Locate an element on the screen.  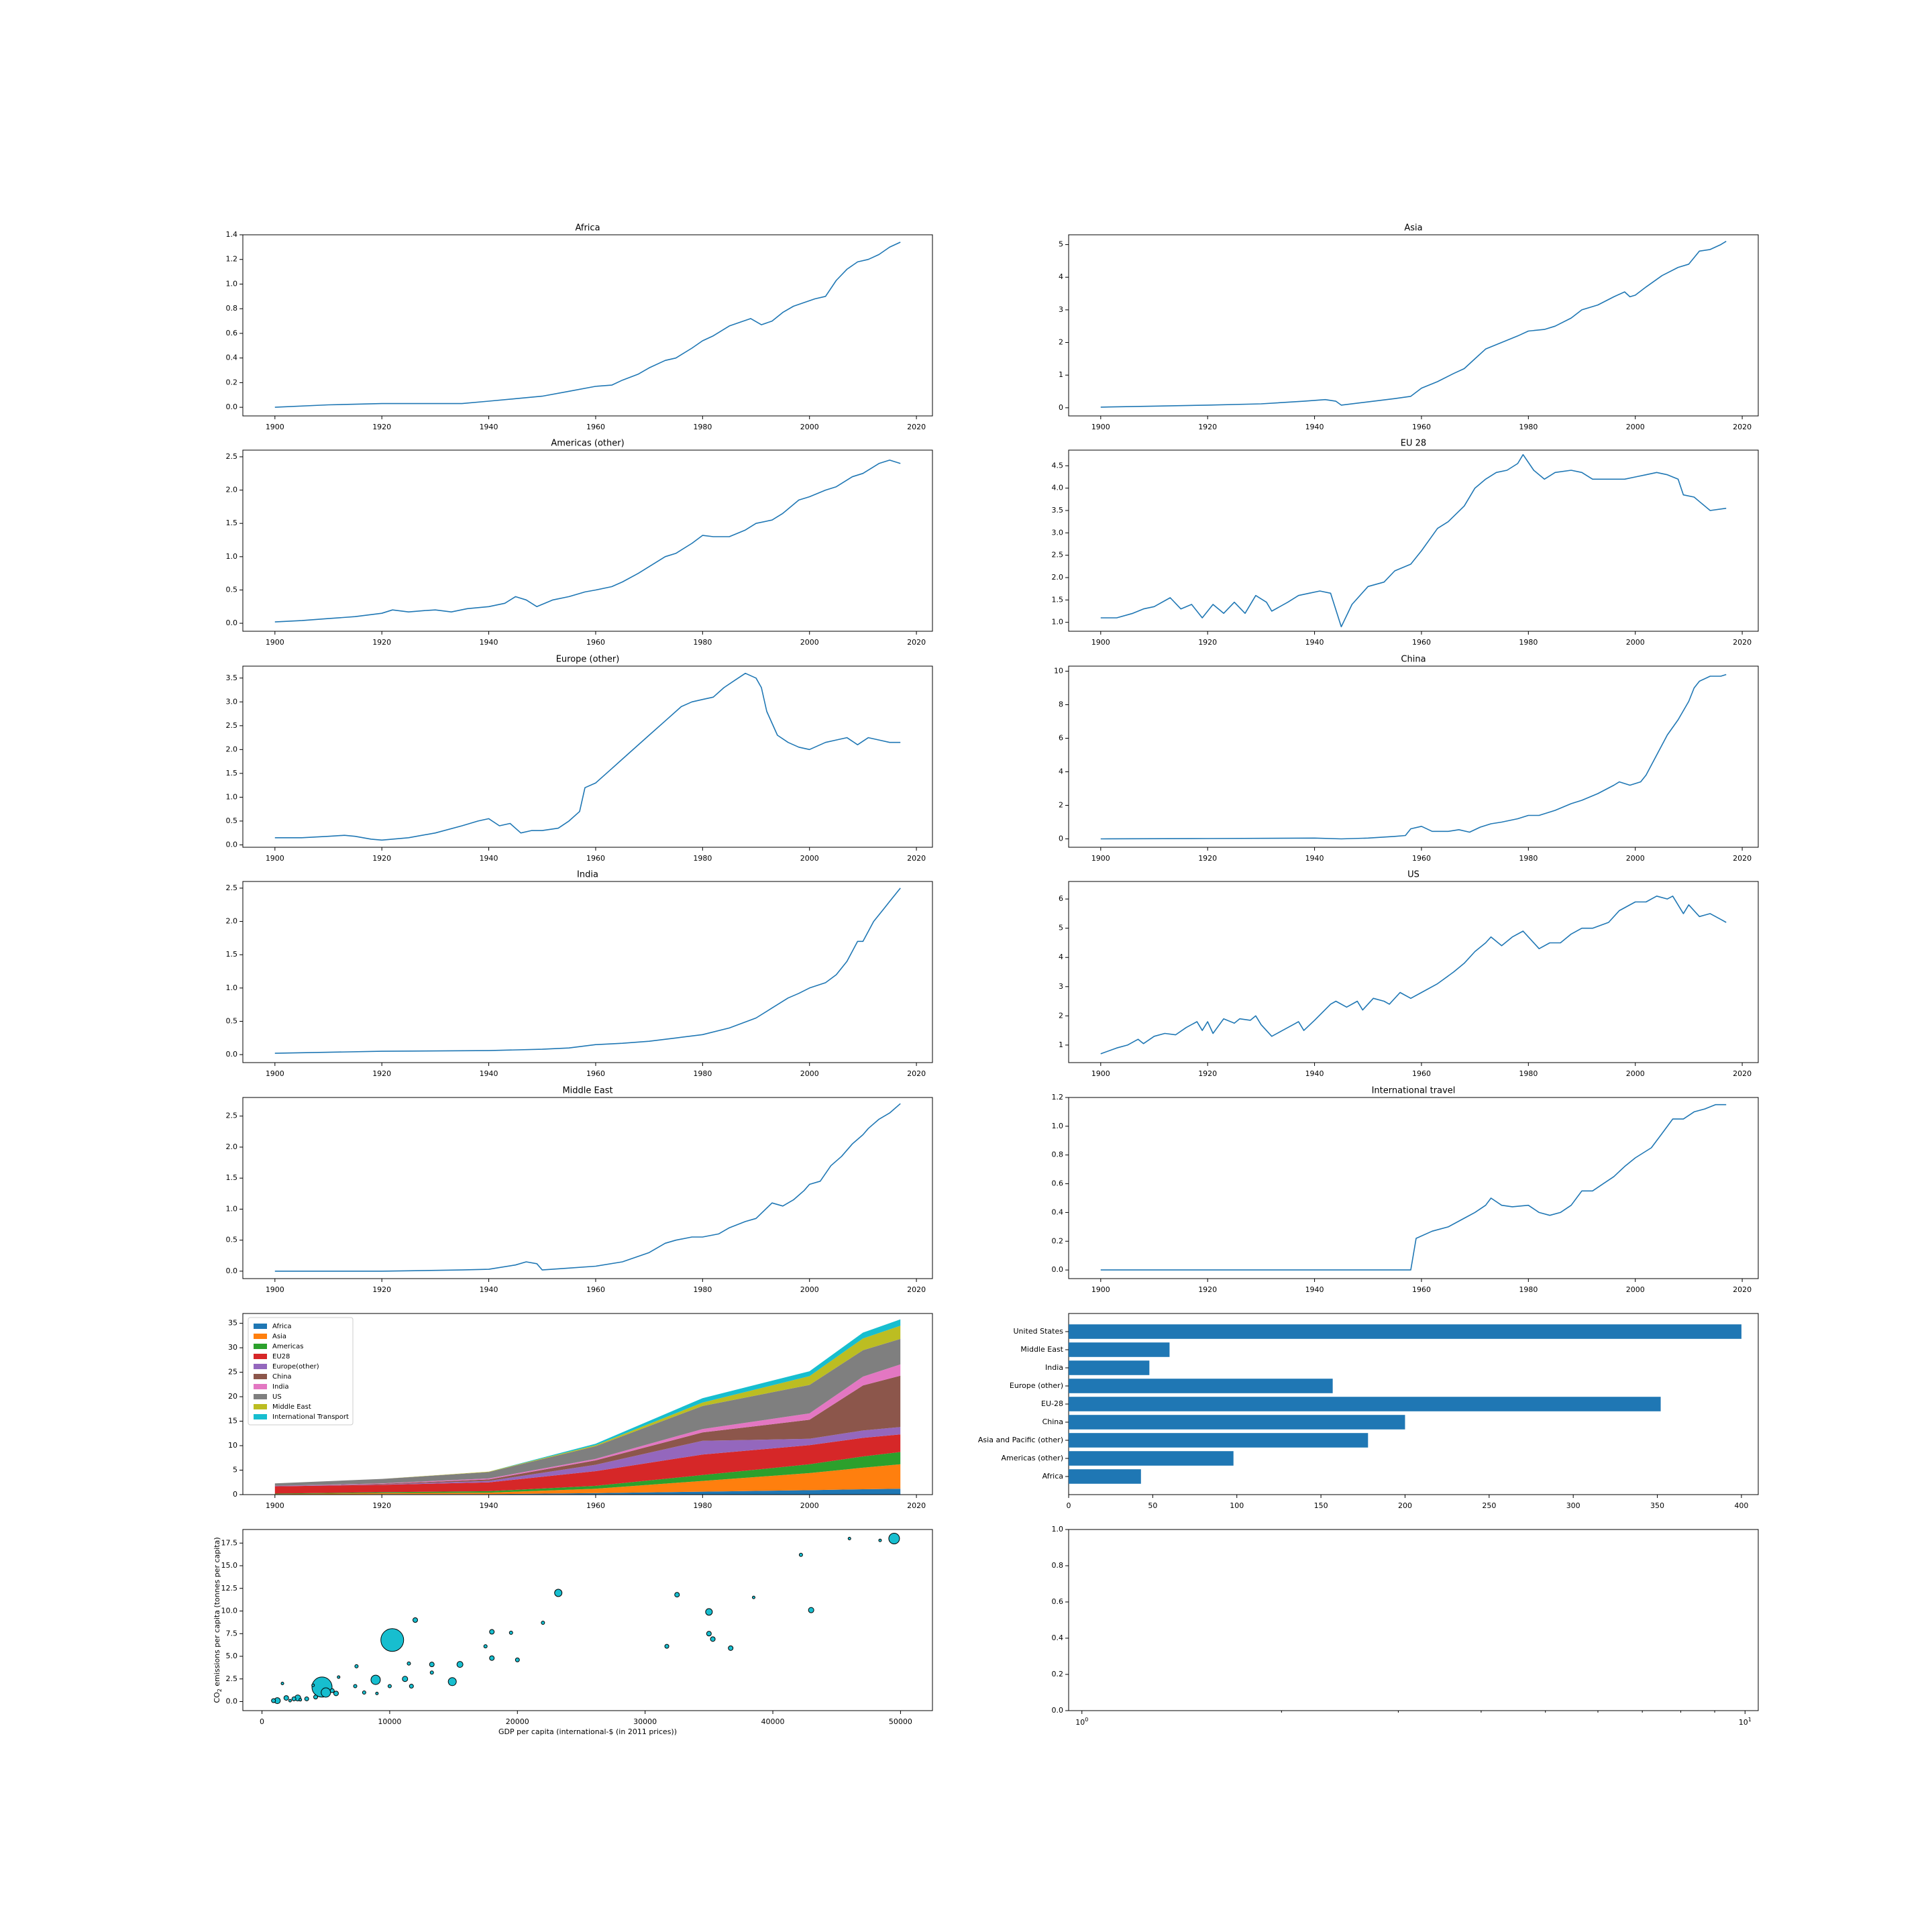
y-tick-label: 4.5 is located at coordinates (1058, 465).